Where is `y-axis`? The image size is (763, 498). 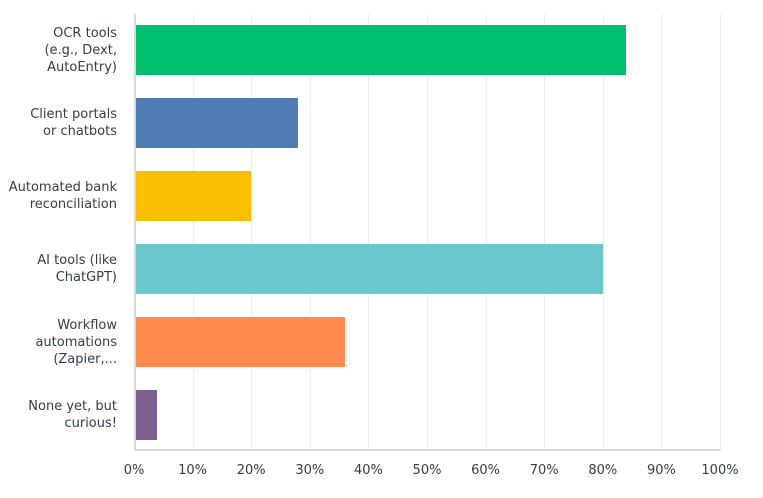
y-axis is located at coordinates (135, 232).